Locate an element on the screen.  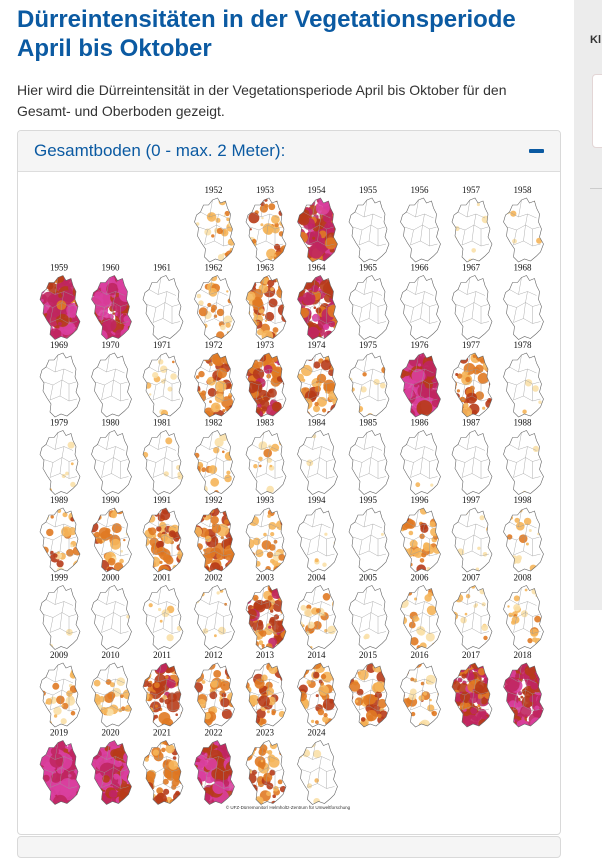
accordion-header: Gesamtboden (0 - max. 2 Meter): is located at coordinates (289, 151).